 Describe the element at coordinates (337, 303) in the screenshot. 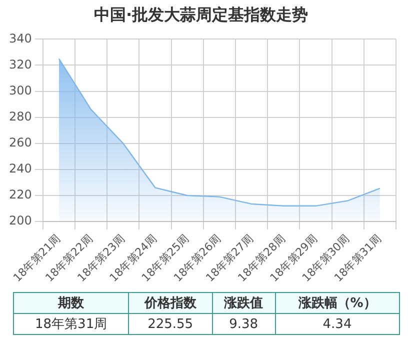

I see `text: 涨跌幅（%）` at that location.